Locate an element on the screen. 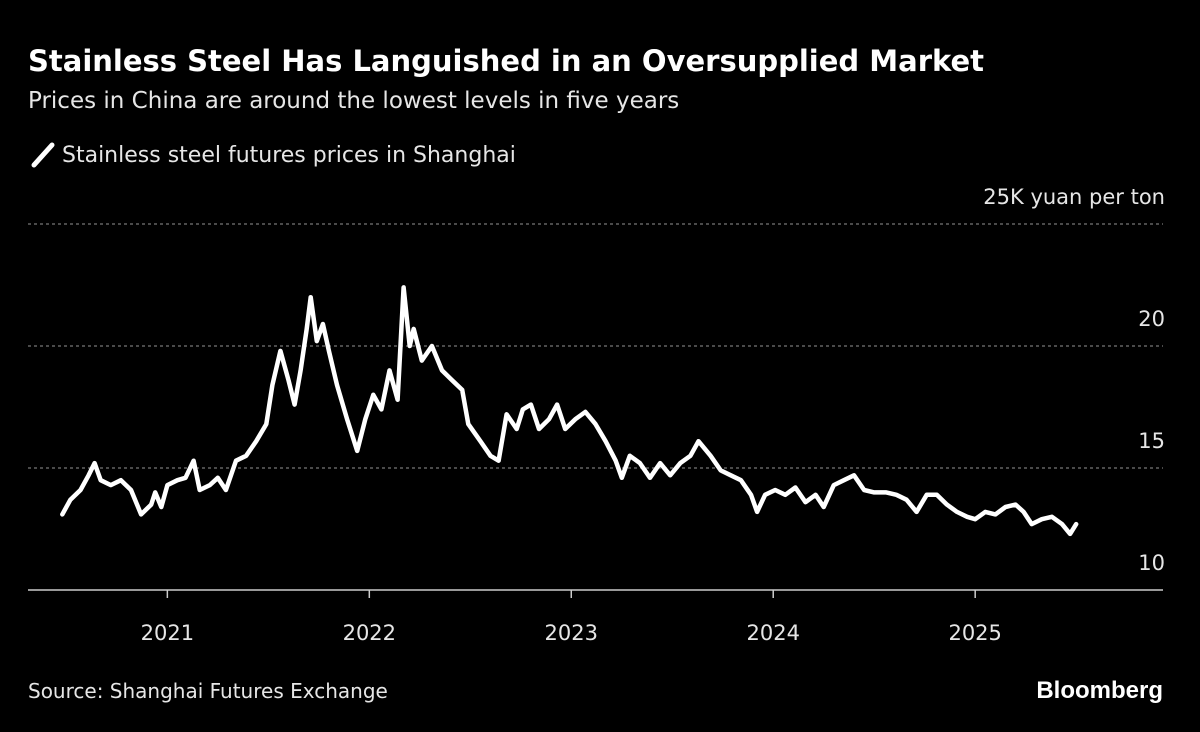  x-tick-label: 2024 is located at coordinates (772, 633).